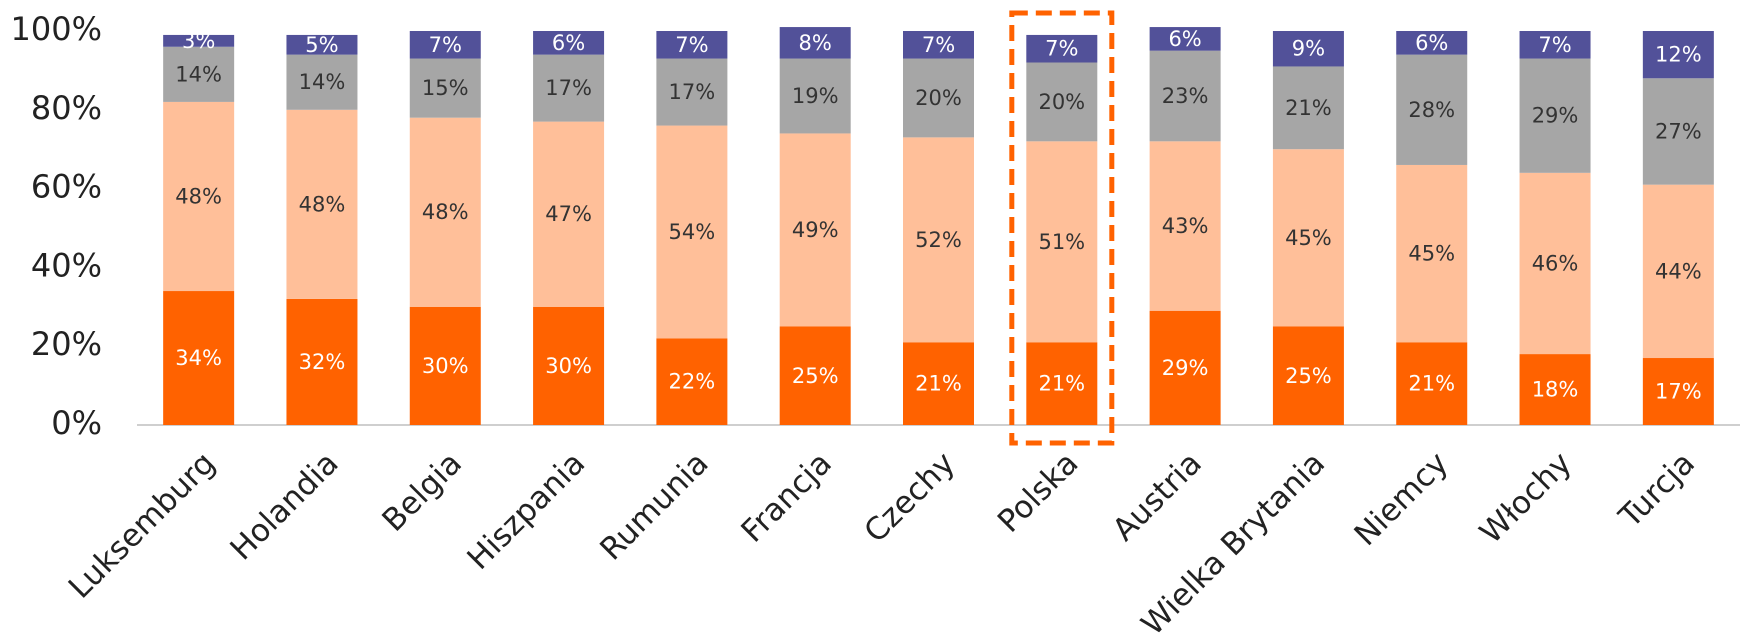 Image resolution: width=1740 pixels, height=644 pixels. I want to click on data-label: 51%, so click(1061, 242).